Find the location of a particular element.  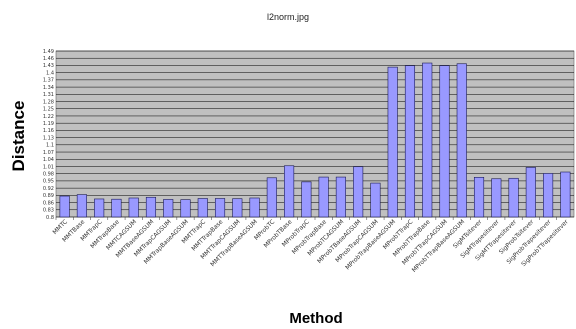

y-tick-label: 0.8 is located at coordinates (50, 218).